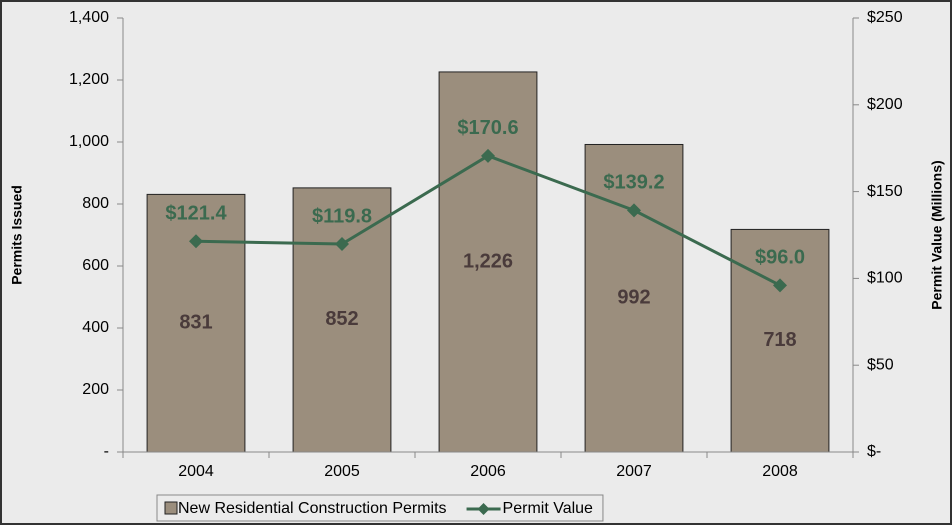 The height and width of the screenshot is (530, 952). Describe the element at coordinates (95, 265) in the screenshot. I see `y-tick-label: 600` at that location.